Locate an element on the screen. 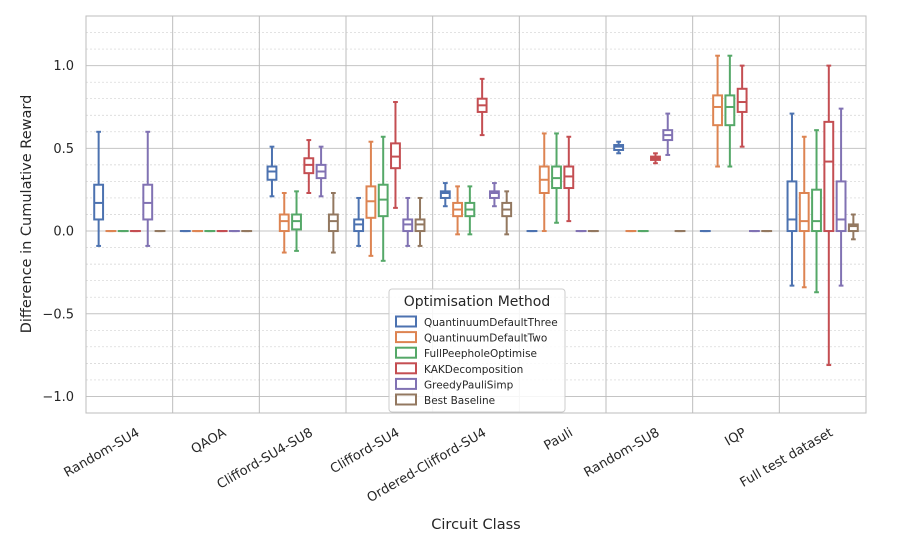 The width and height of the screenshot is (897, 554). legend-entry: Best Baseline is located at coordinates (445, 400).